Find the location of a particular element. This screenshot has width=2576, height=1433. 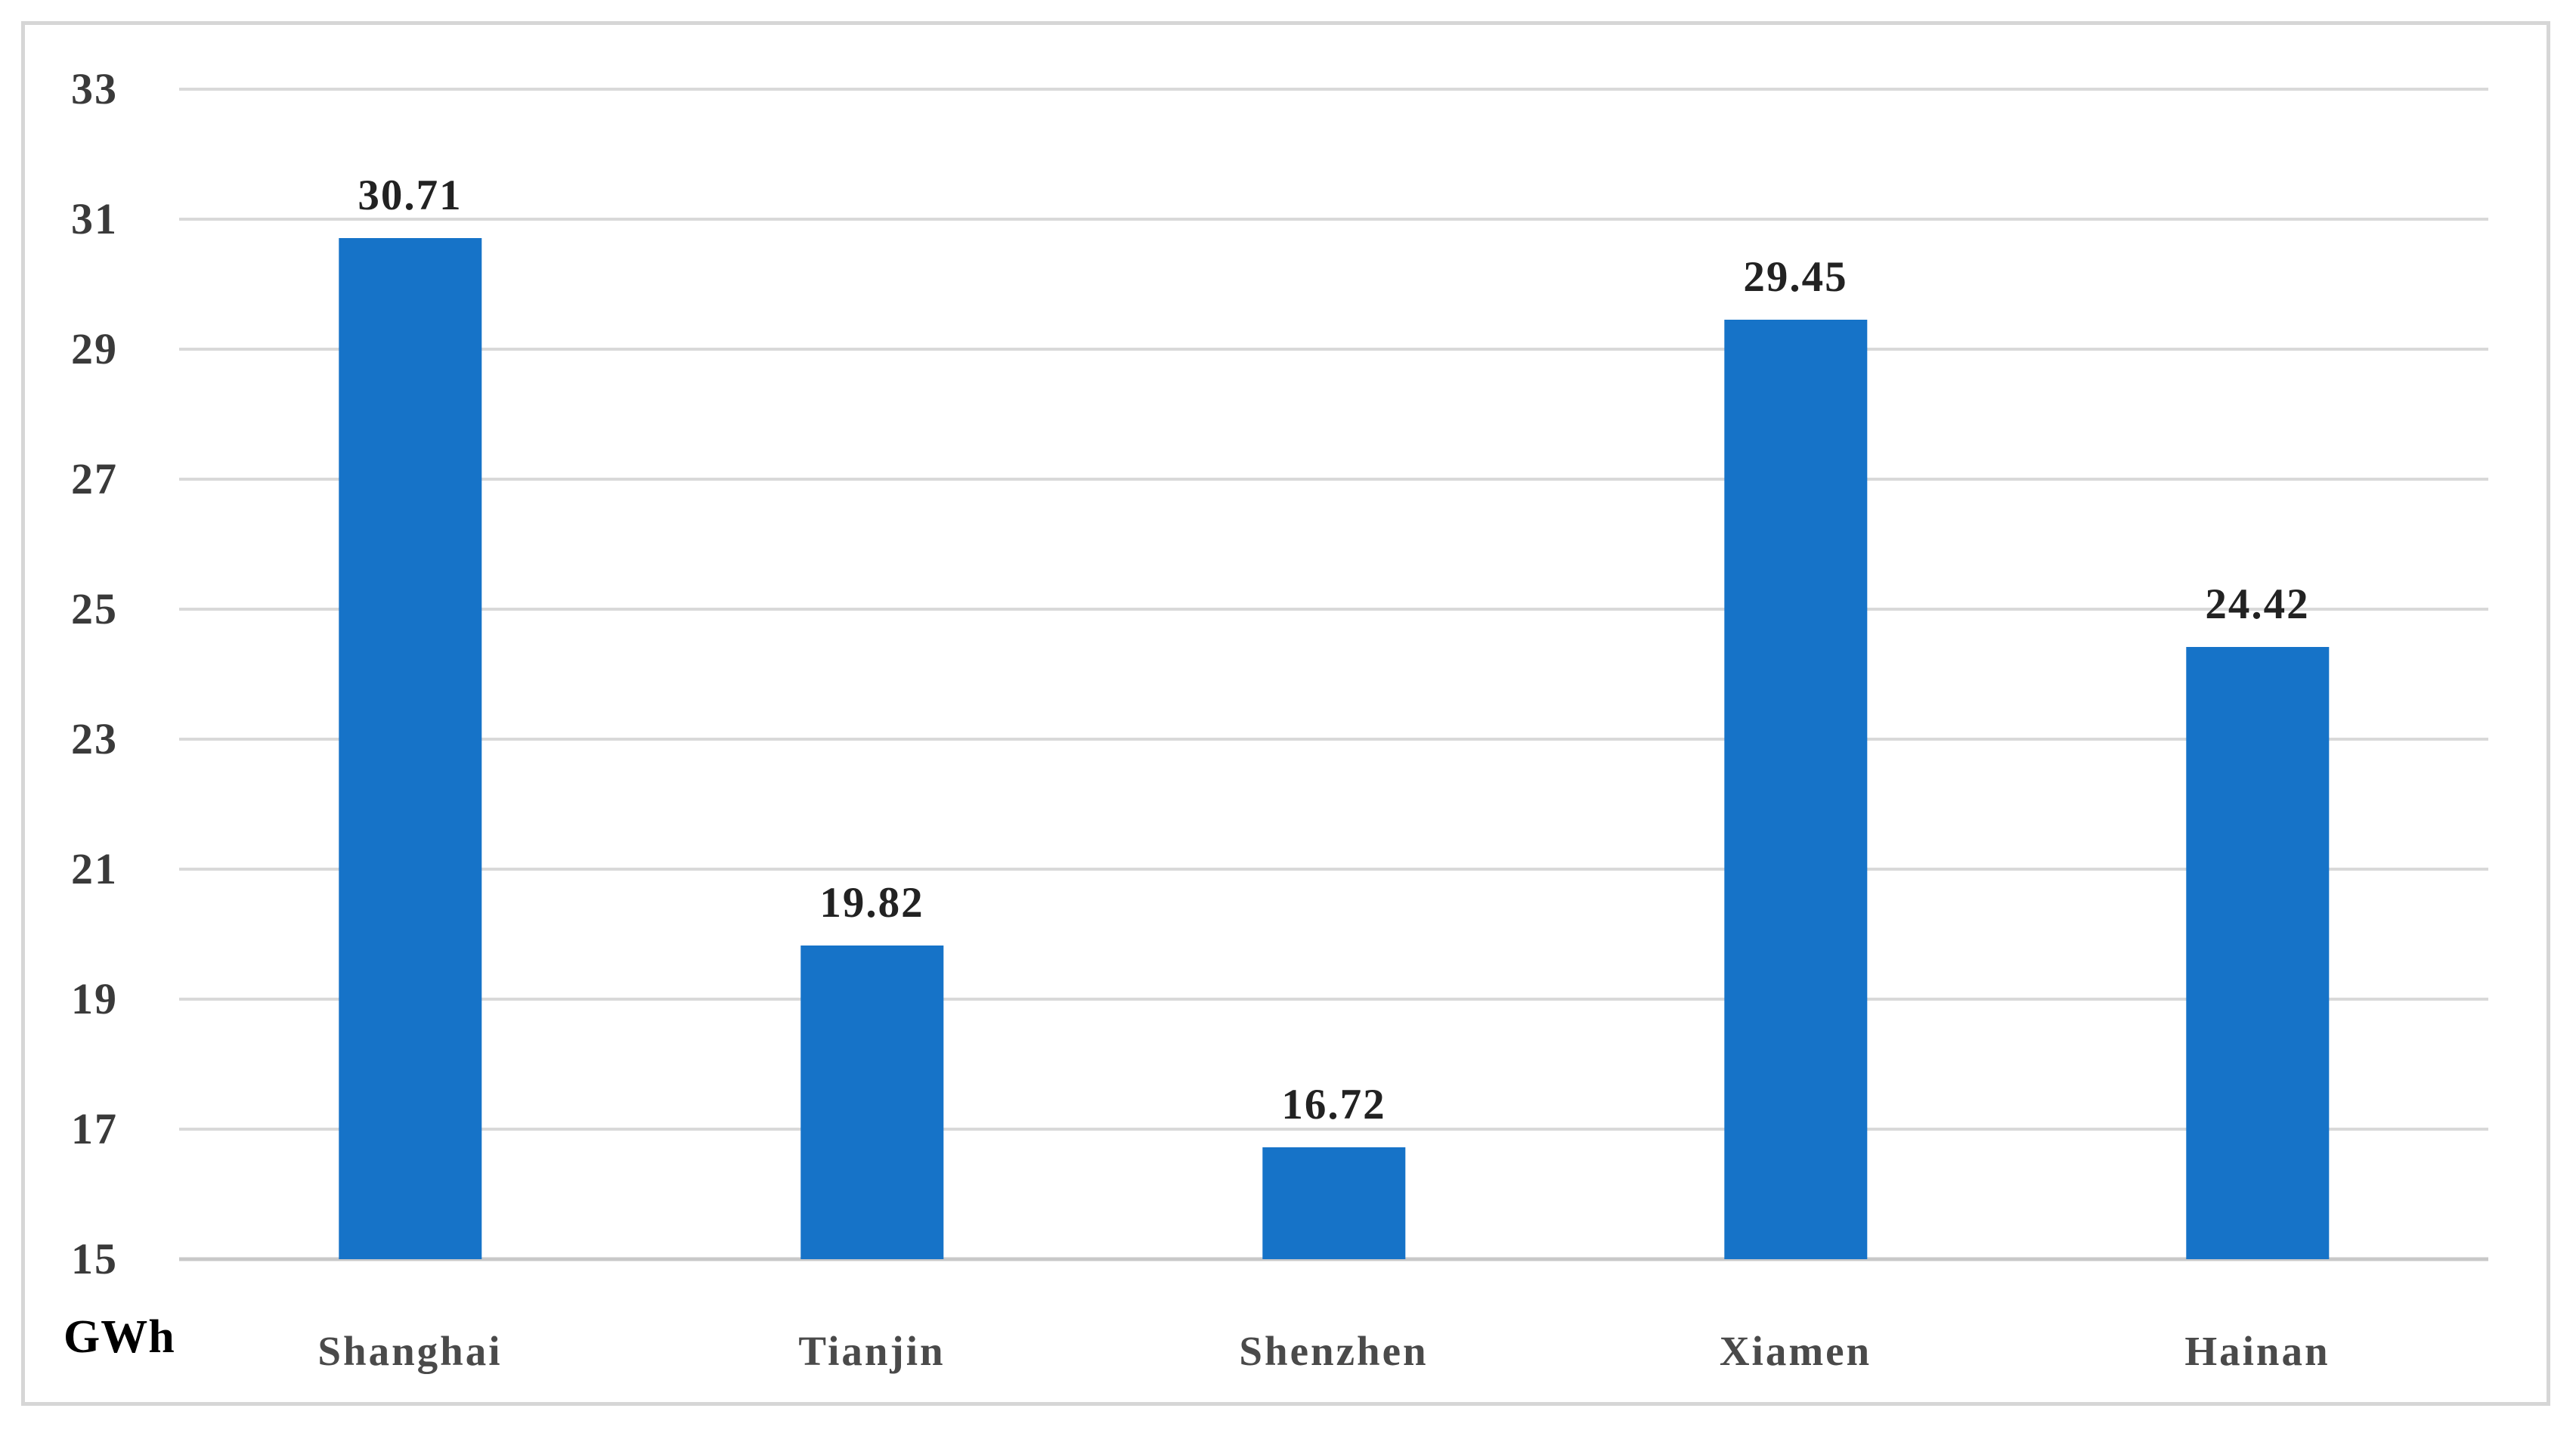

category-label-hainan: Hainan is located at coordinates (2257, 1350).